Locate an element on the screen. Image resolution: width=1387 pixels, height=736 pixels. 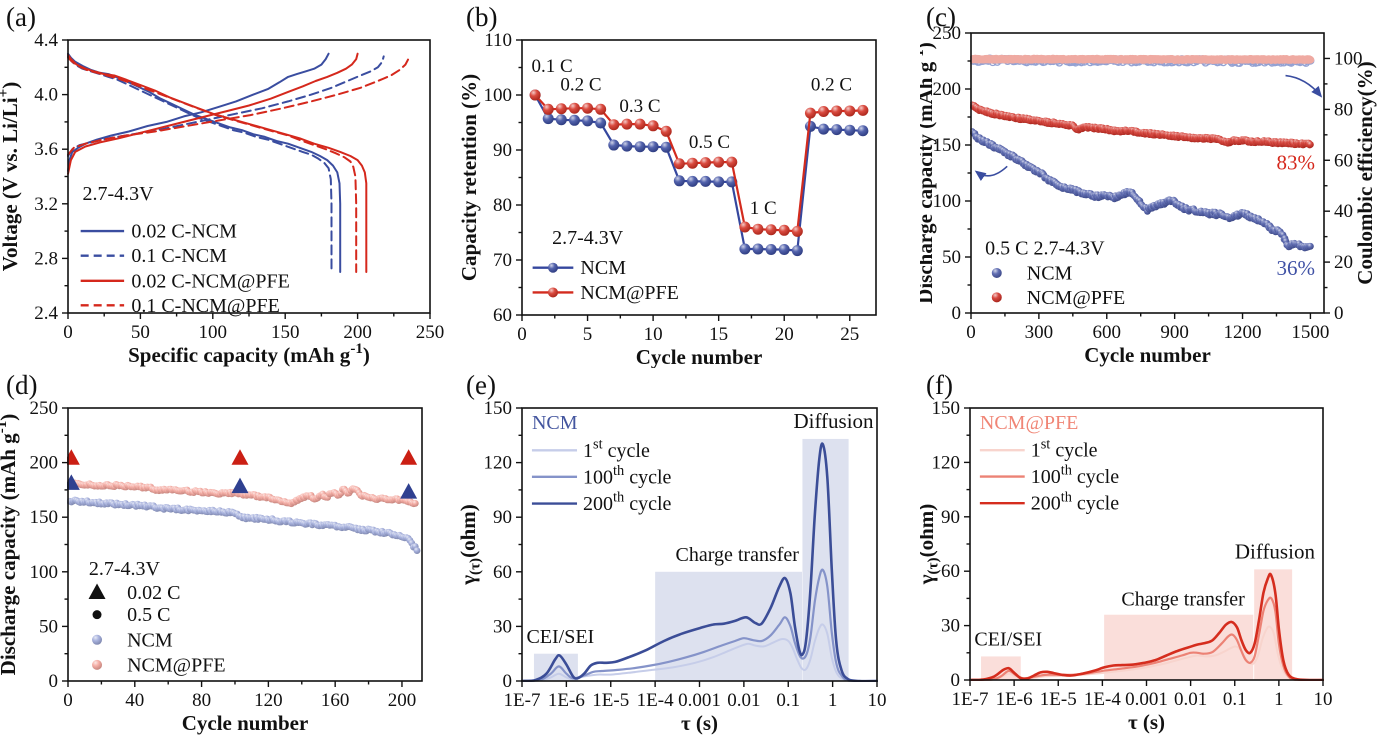
svg-text: Specific capacity (mAh g-1) is located at coordinates (249, 354).